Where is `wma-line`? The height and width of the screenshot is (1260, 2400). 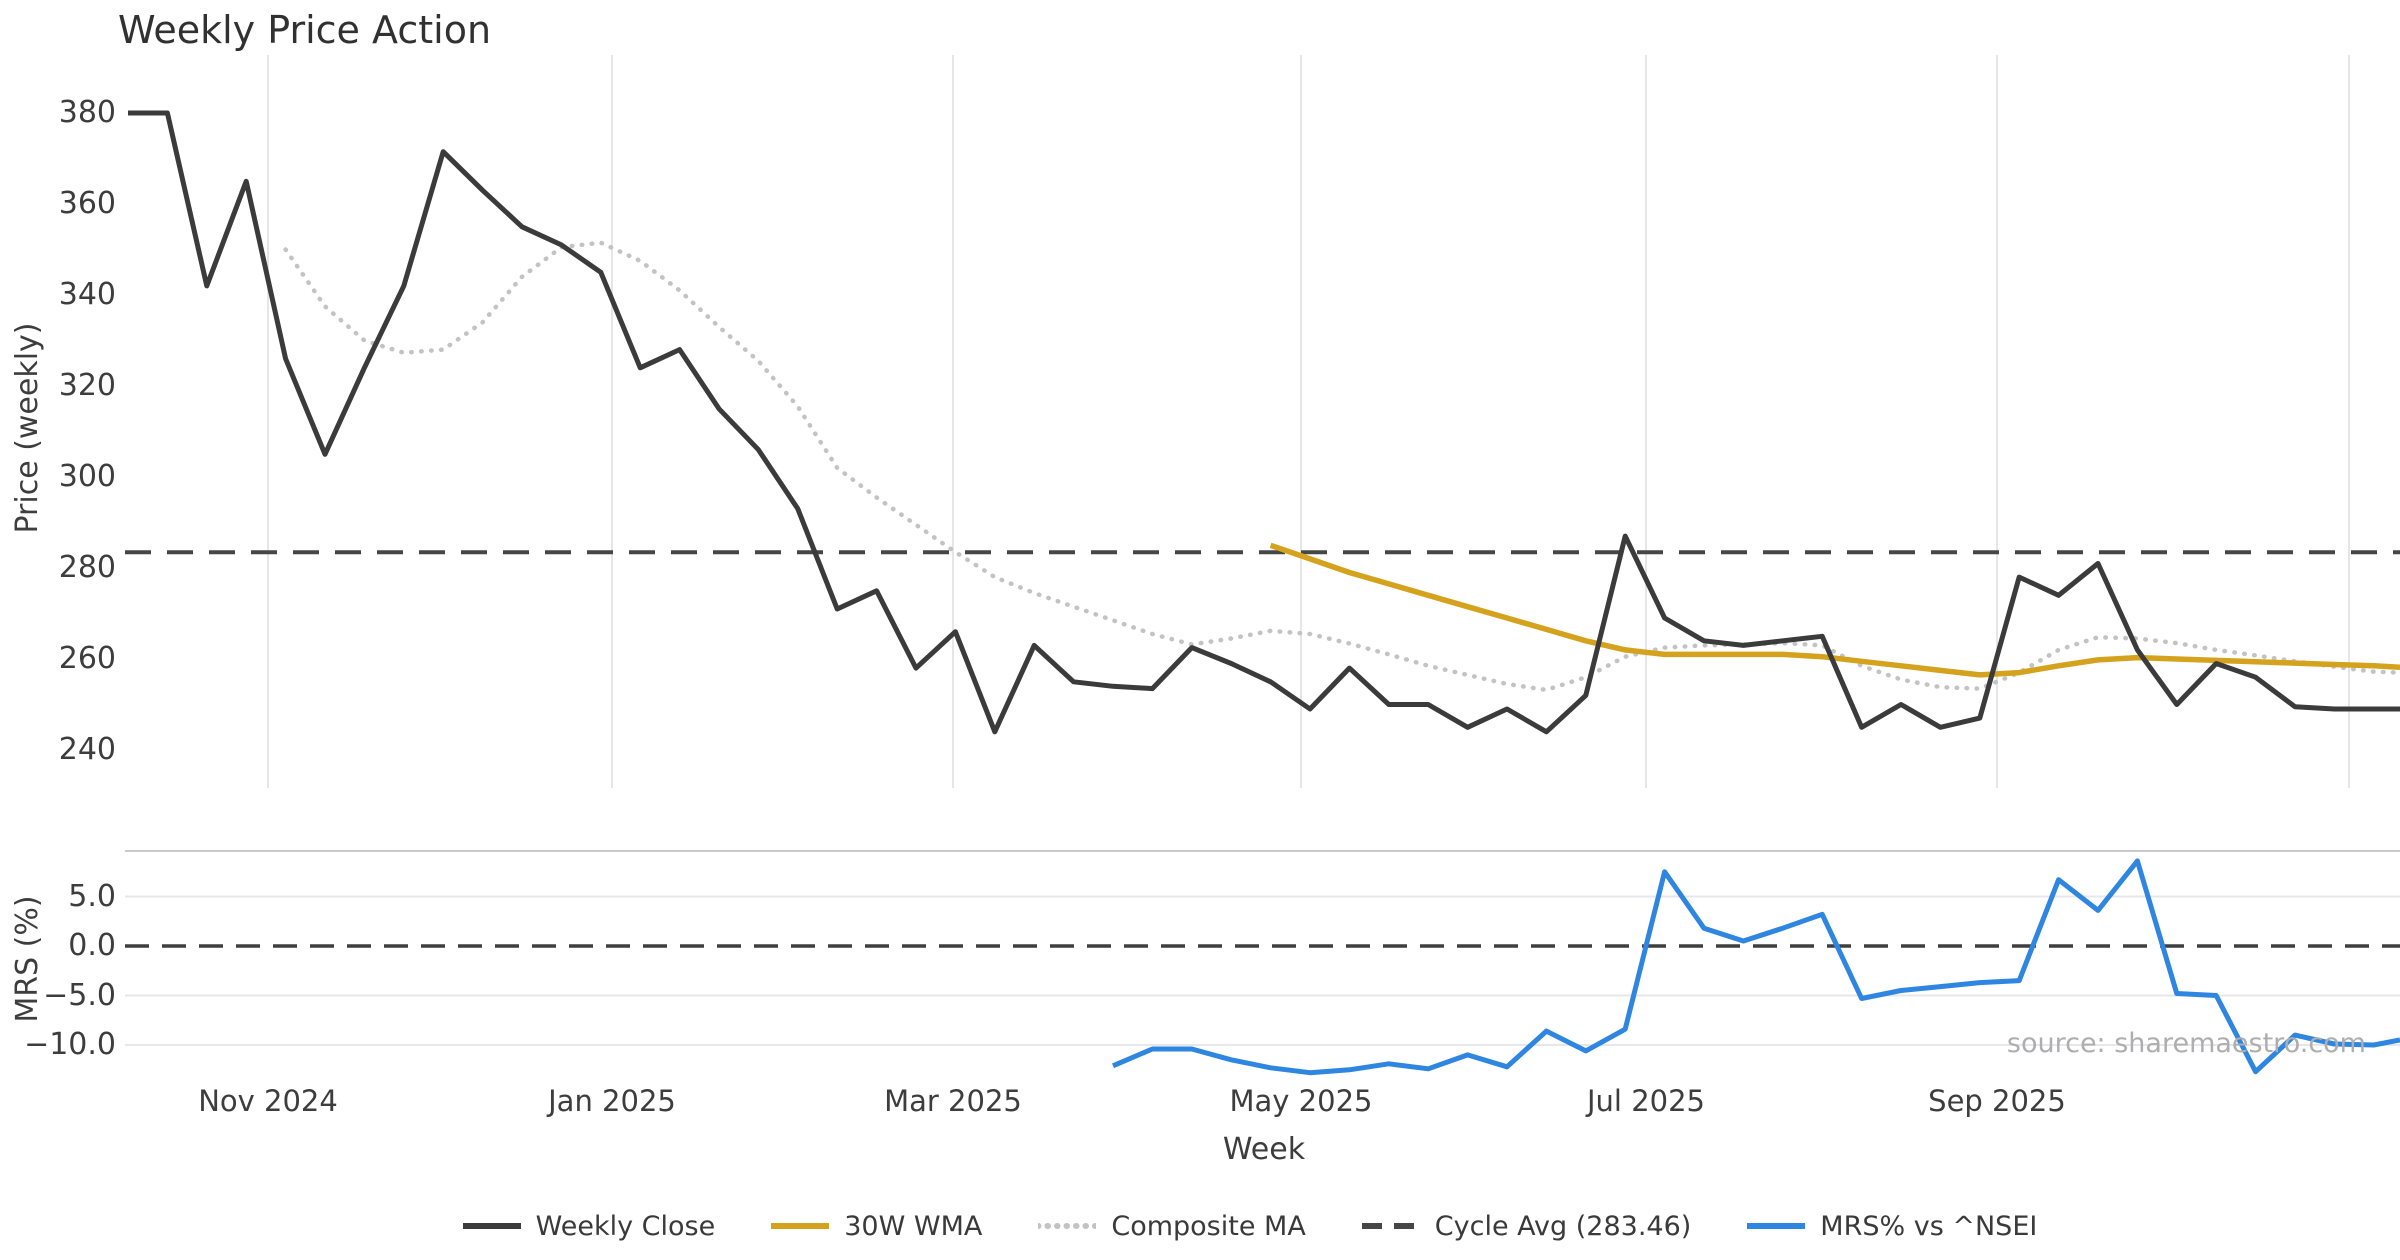
wma-line is located at coordinates (1834, 610).